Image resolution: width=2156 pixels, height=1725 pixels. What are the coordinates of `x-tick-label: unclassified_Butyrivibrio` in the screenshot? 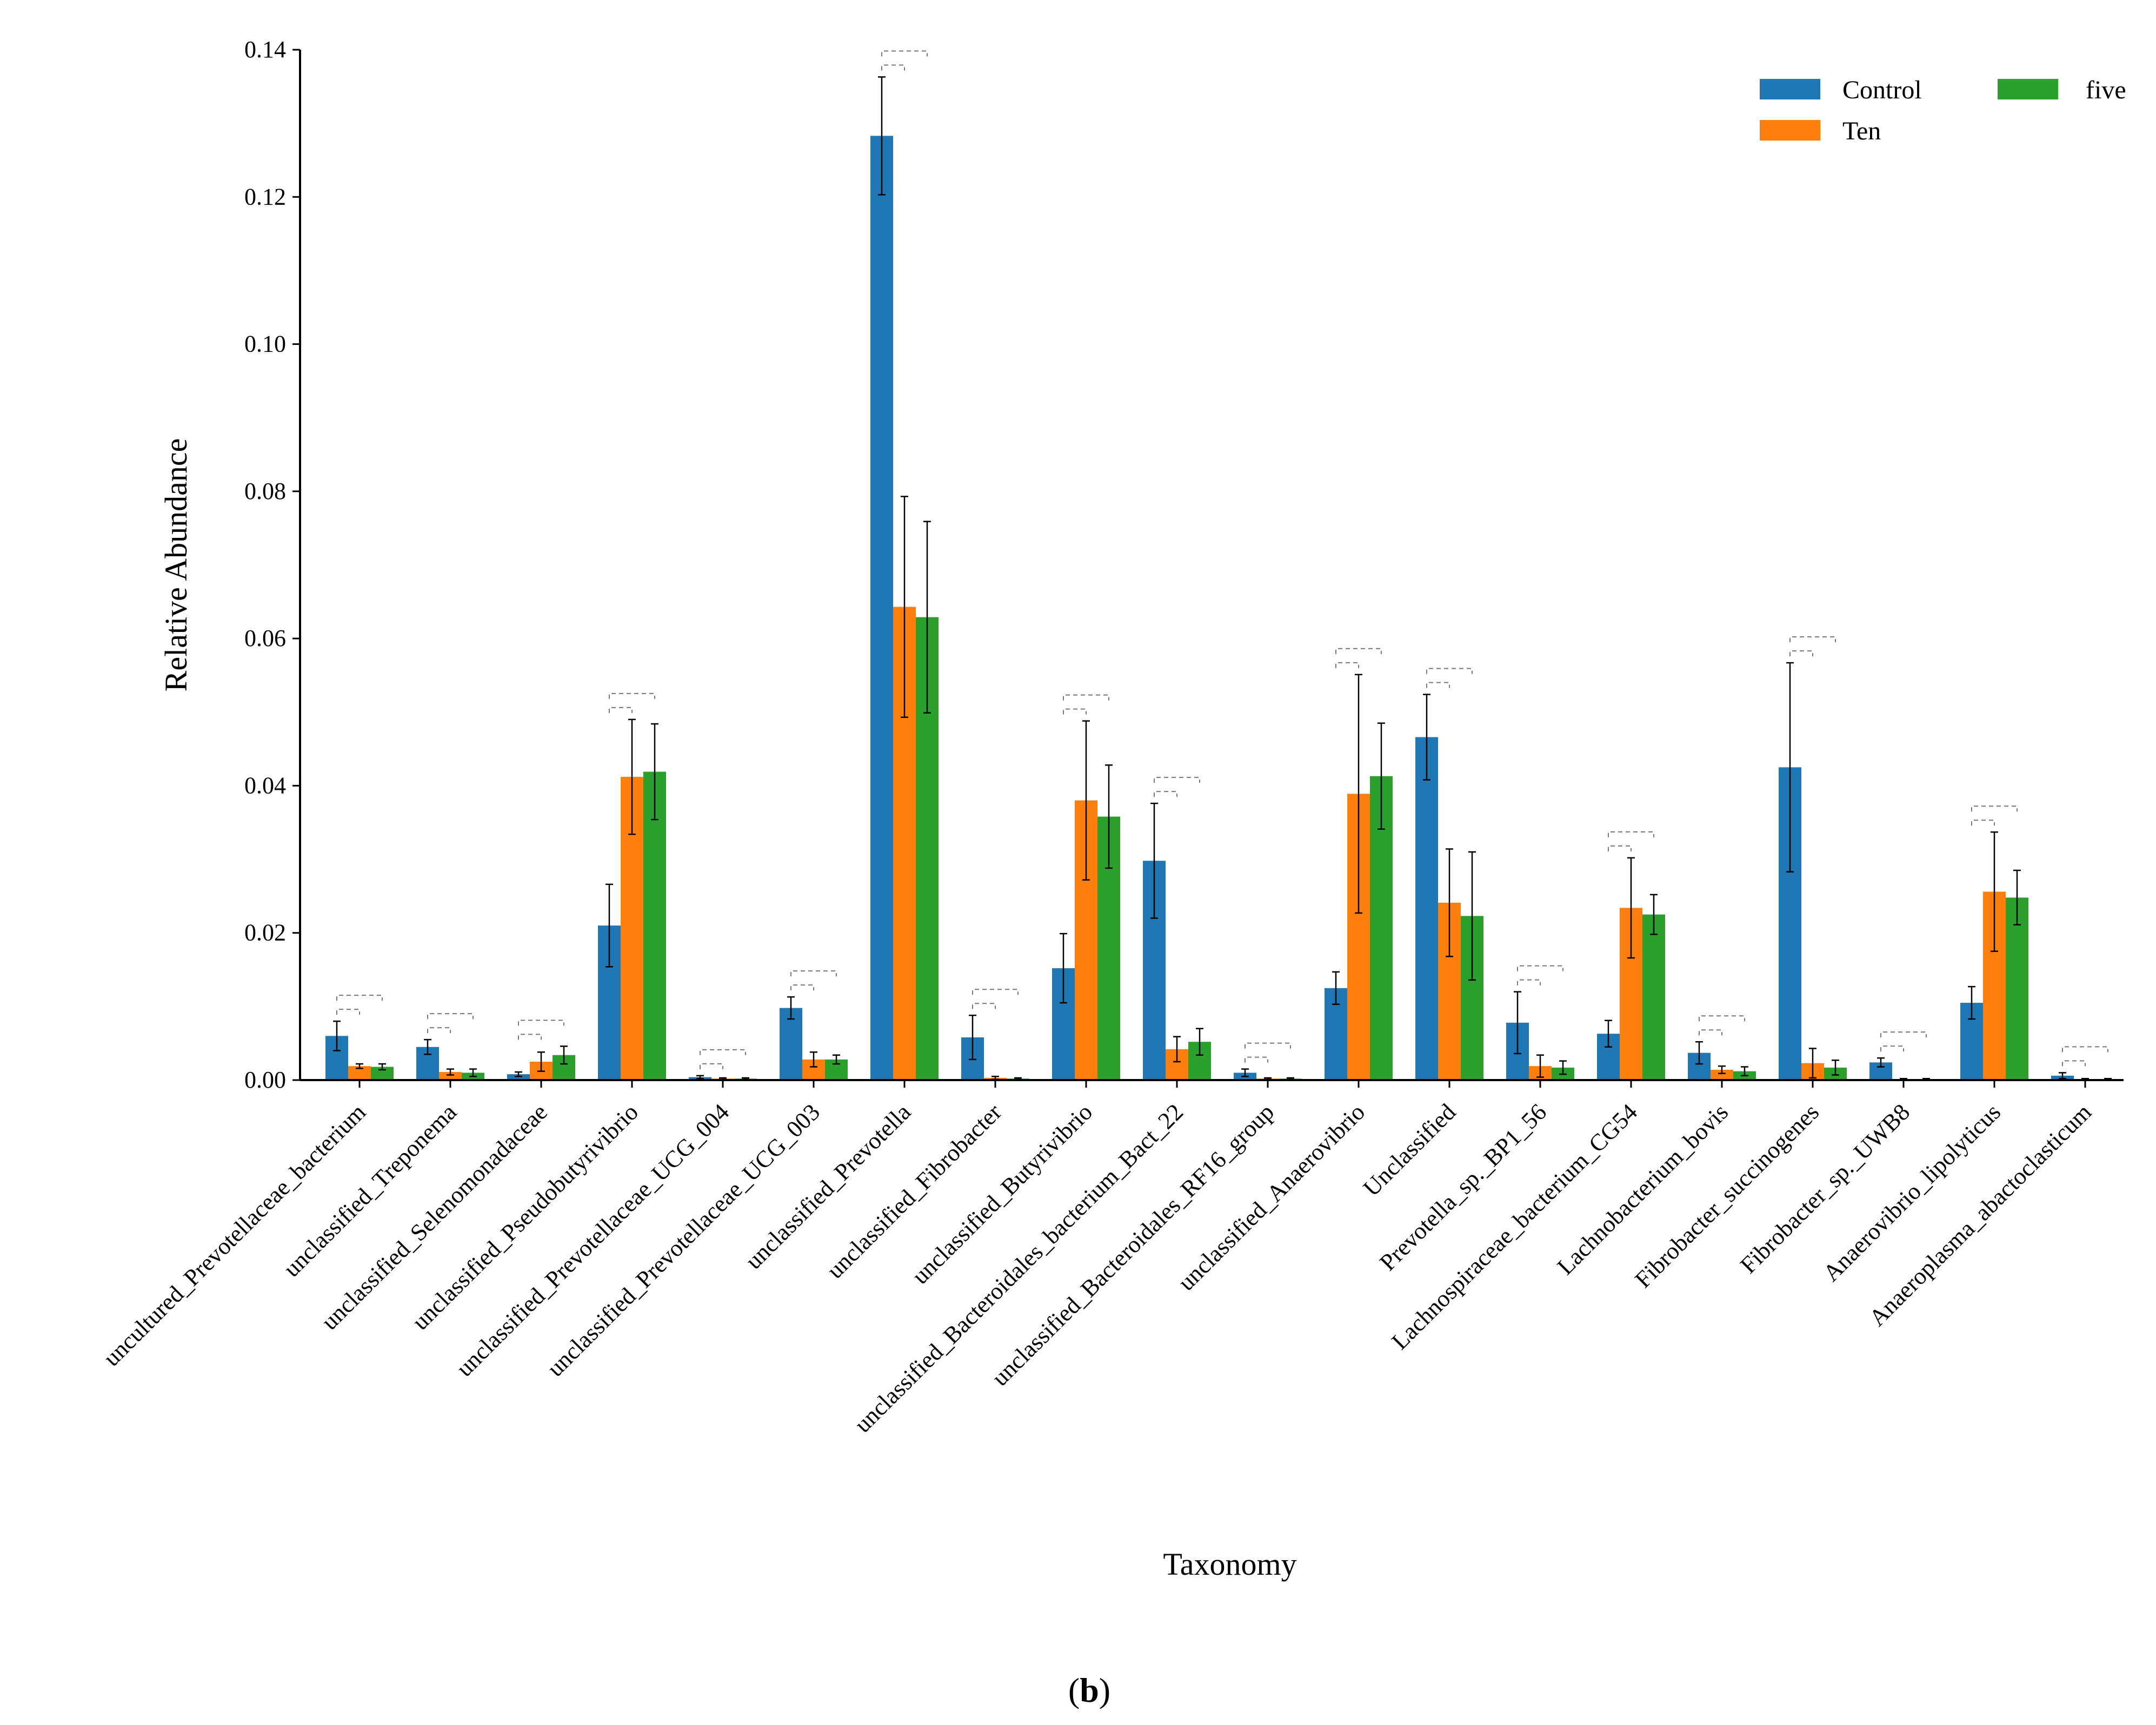 It's located at (1002, 1193).